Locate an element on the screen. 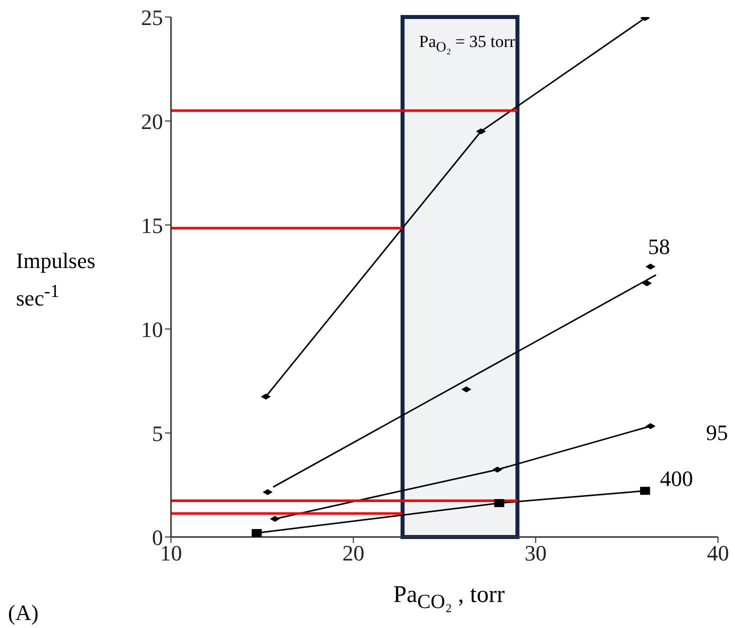 This screenshot has width=735, height=628. annotation: 58 is located at coordinates (659, 247).